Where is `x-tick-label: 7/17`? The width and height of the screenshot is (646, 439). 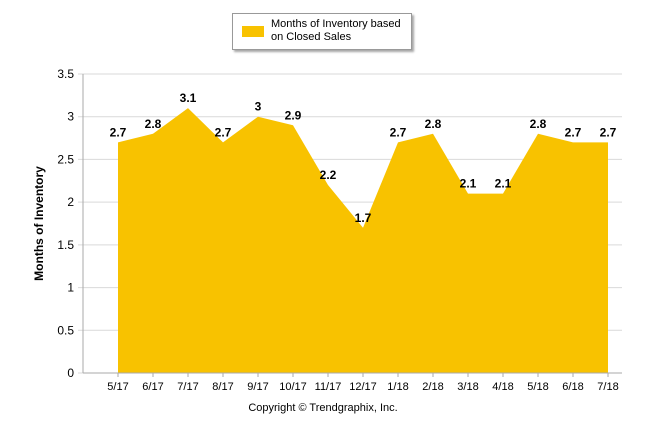 x-tick-label: 7/17 is located at coordinates (187, 387).